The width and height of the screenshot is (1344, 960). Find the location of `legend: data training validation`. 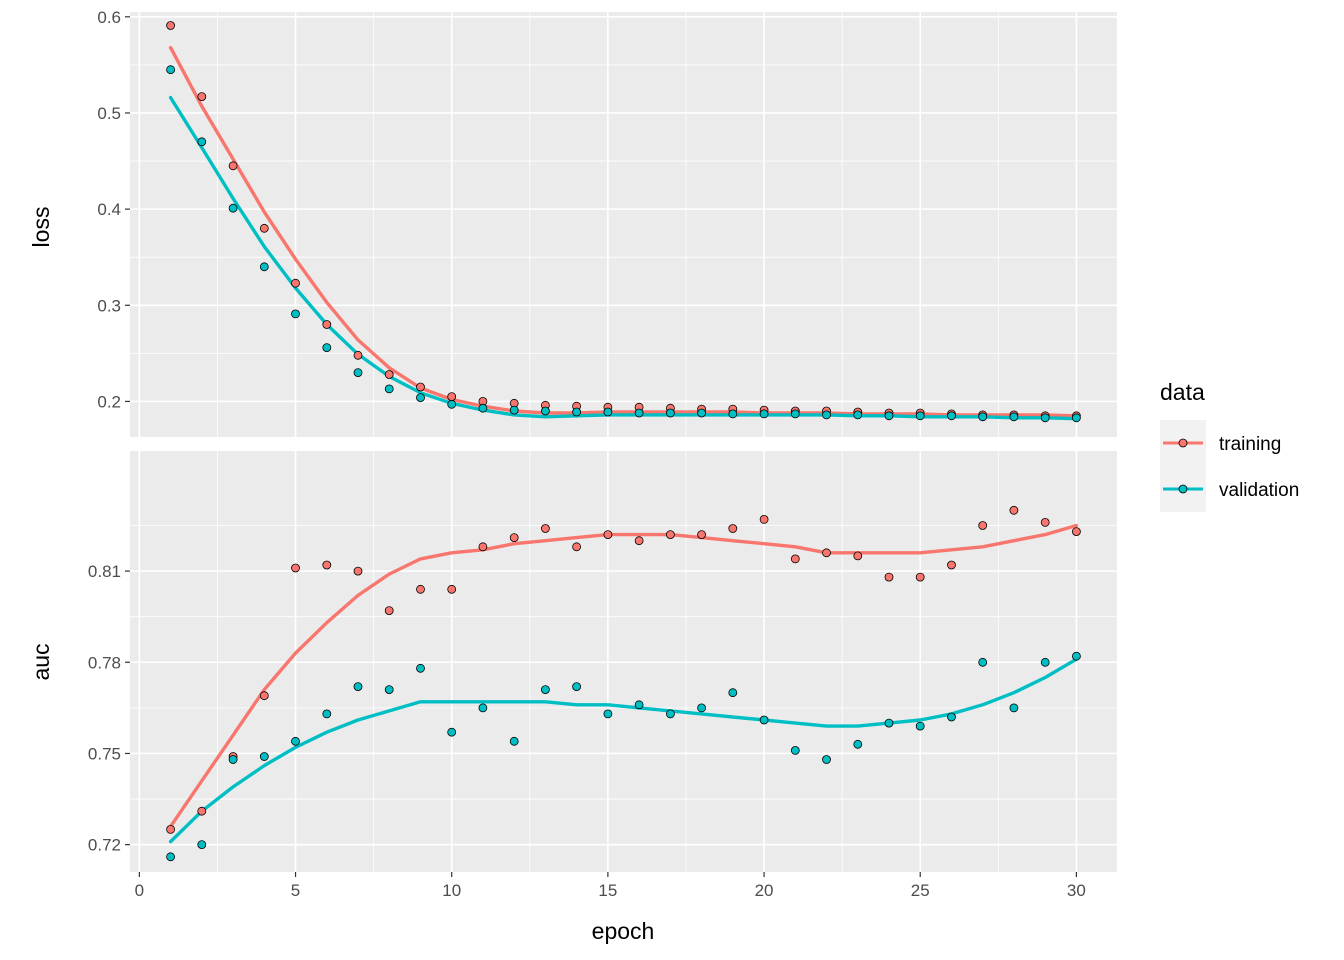

legend: data training validation is located at coordinates (1229, 445).